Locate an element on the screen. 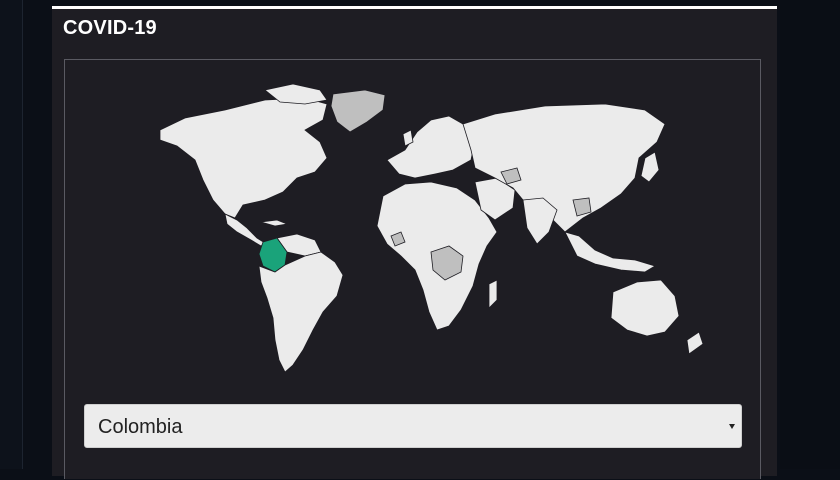 Image resolution: width=840 pixels, height=480 pixels. region-central-america is located at coordinates (245, 230).